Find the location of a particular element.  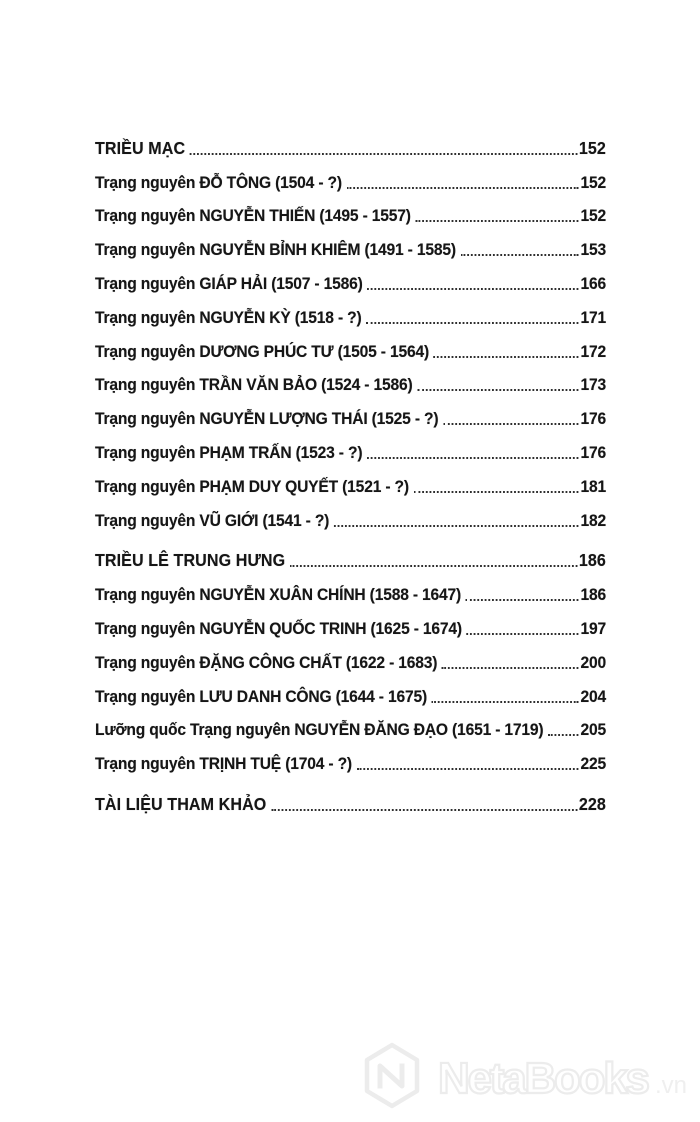

section-title-row: TÀI LIỆU THAM KHẢO 228 is located at coordinates (350, 803).